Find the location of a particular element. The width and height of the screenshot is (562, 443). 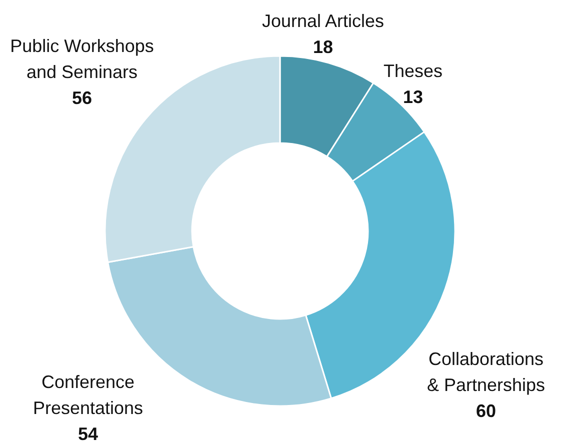

data-label: 60 is located at coordinates (486, 411).